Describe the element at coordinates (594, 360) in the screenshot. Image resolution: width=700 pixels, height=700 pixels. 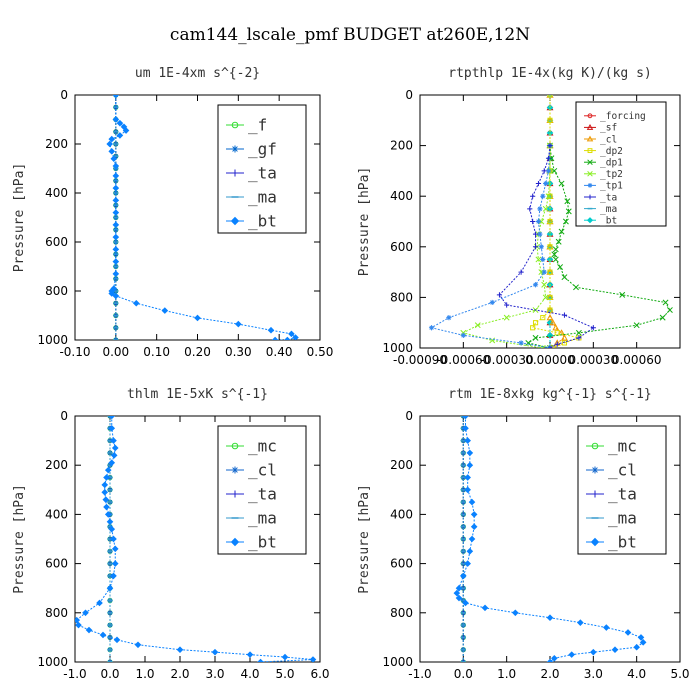
I see `x-tick-label: 0.00030` at that location.